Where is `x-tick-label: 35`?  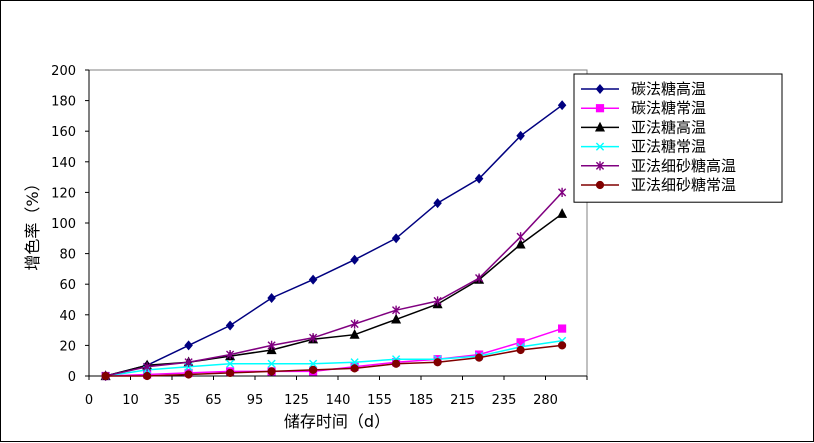
x-tick-label: 35 is located at coordinates (172, 400).